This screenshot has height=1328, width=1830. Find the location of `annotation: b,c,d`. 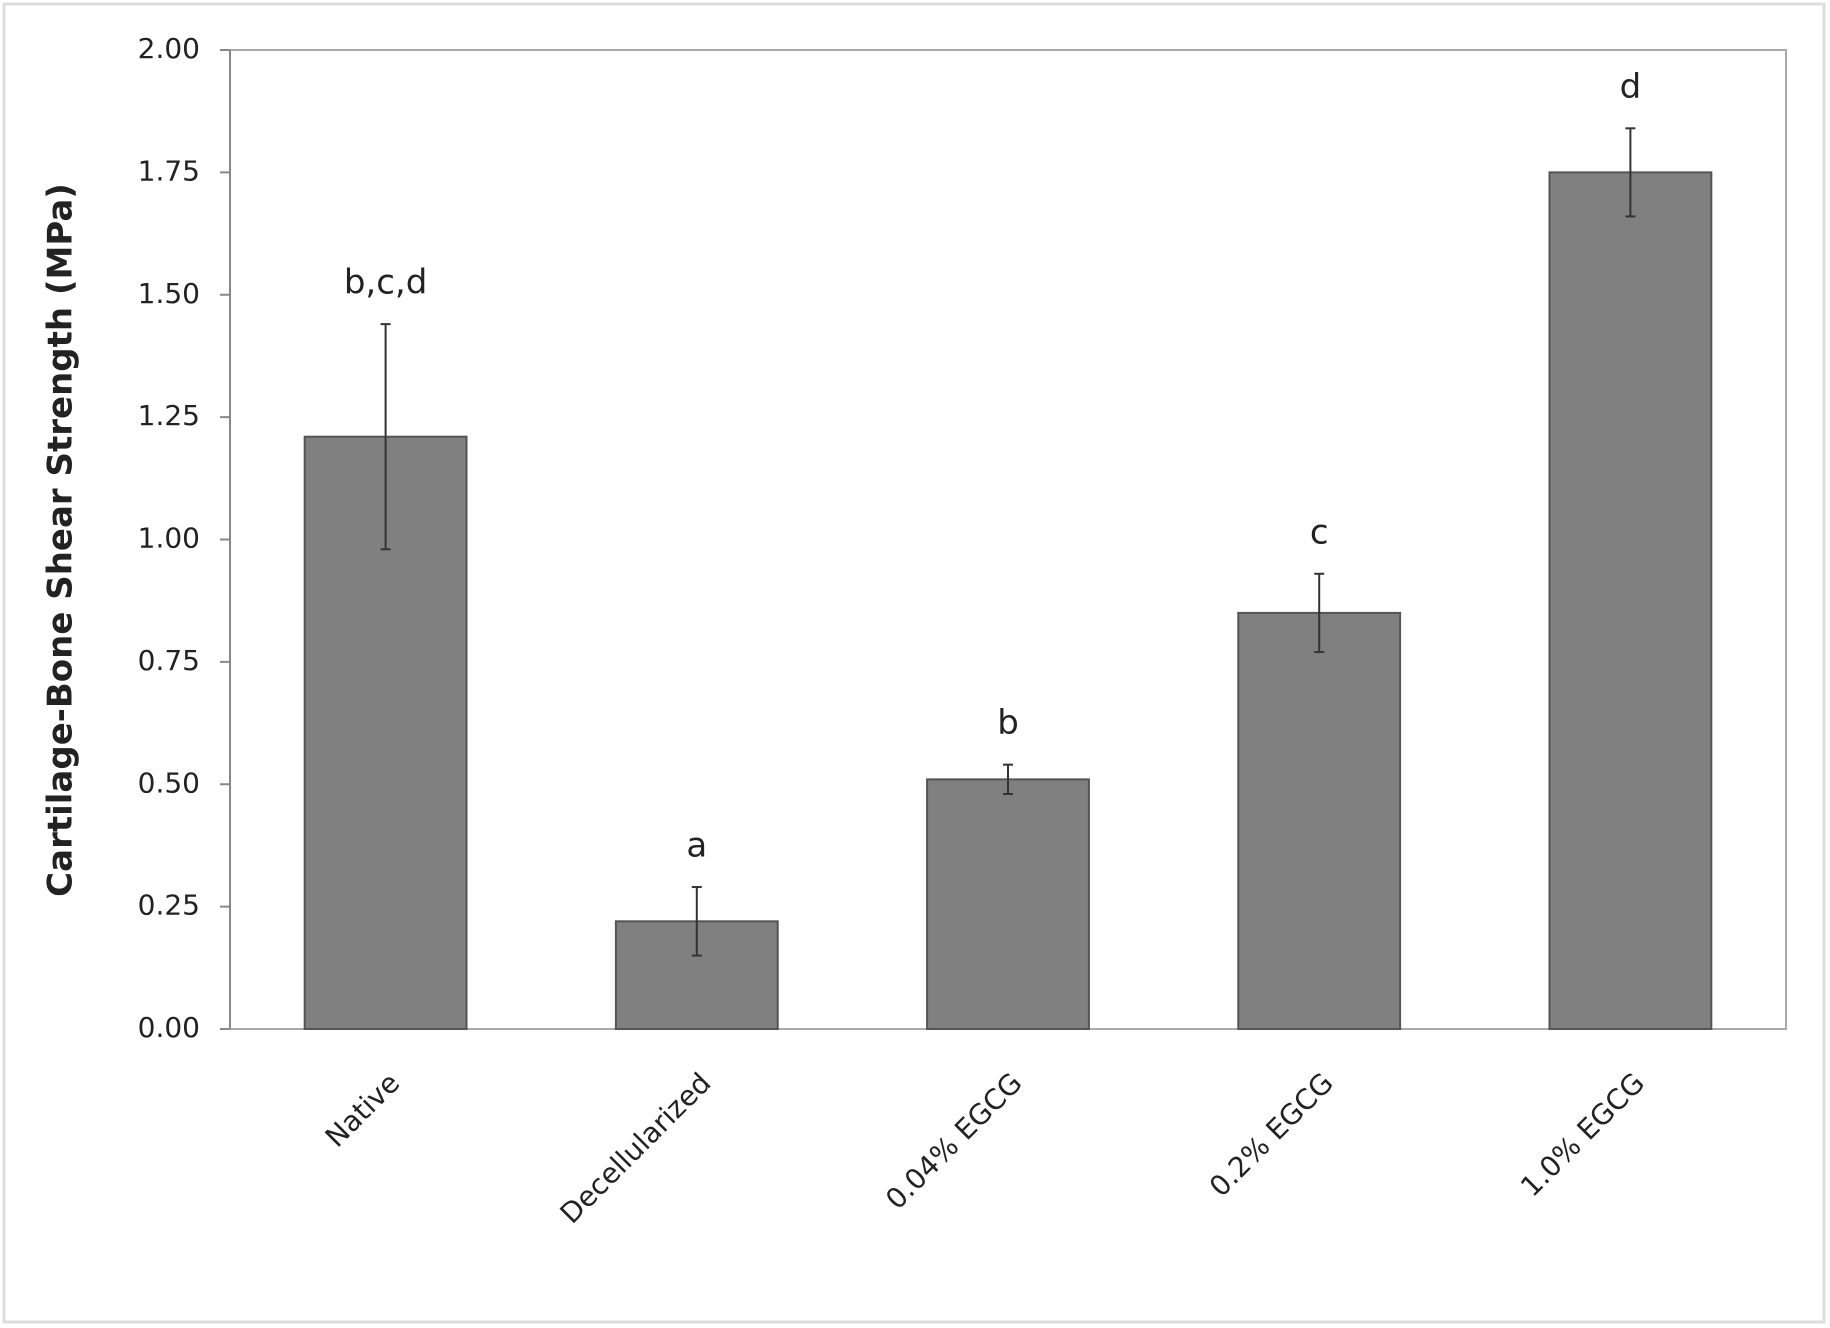

annotation: b,c,d is located at coordinates (385, 283).